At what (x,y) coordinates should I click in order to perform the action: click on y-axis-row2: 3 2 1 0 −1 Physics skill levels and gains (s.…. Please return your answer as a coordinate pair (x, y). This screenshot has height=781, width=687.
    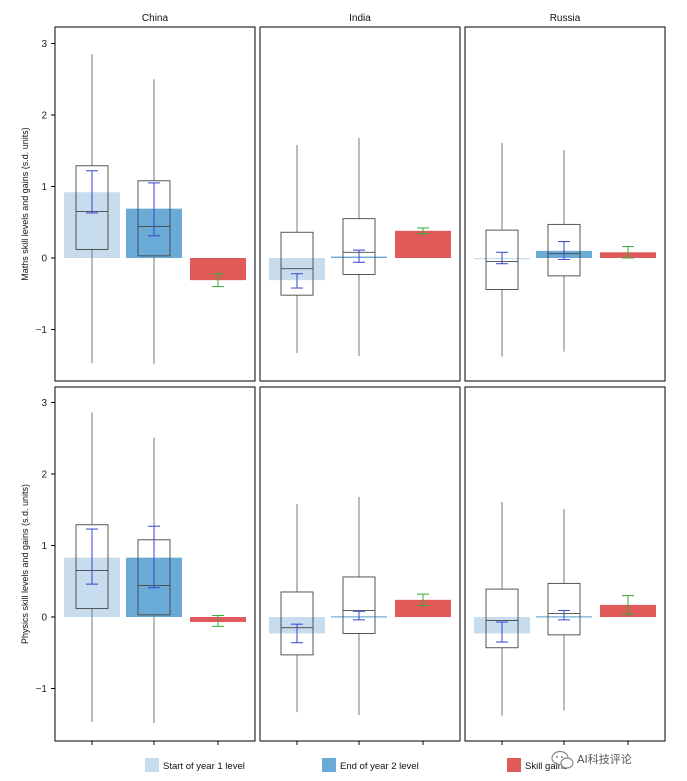
    Looking at the image, I should click on (37, 546).